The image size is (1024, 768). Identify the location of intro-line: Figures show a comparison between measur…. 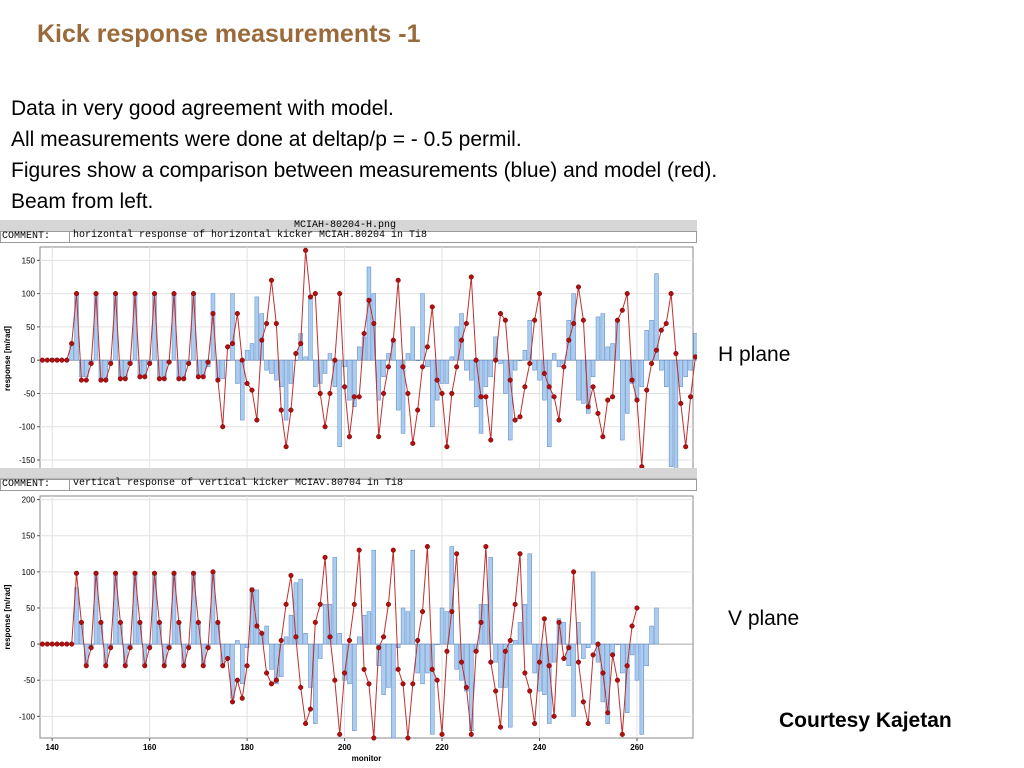
(364, 170).